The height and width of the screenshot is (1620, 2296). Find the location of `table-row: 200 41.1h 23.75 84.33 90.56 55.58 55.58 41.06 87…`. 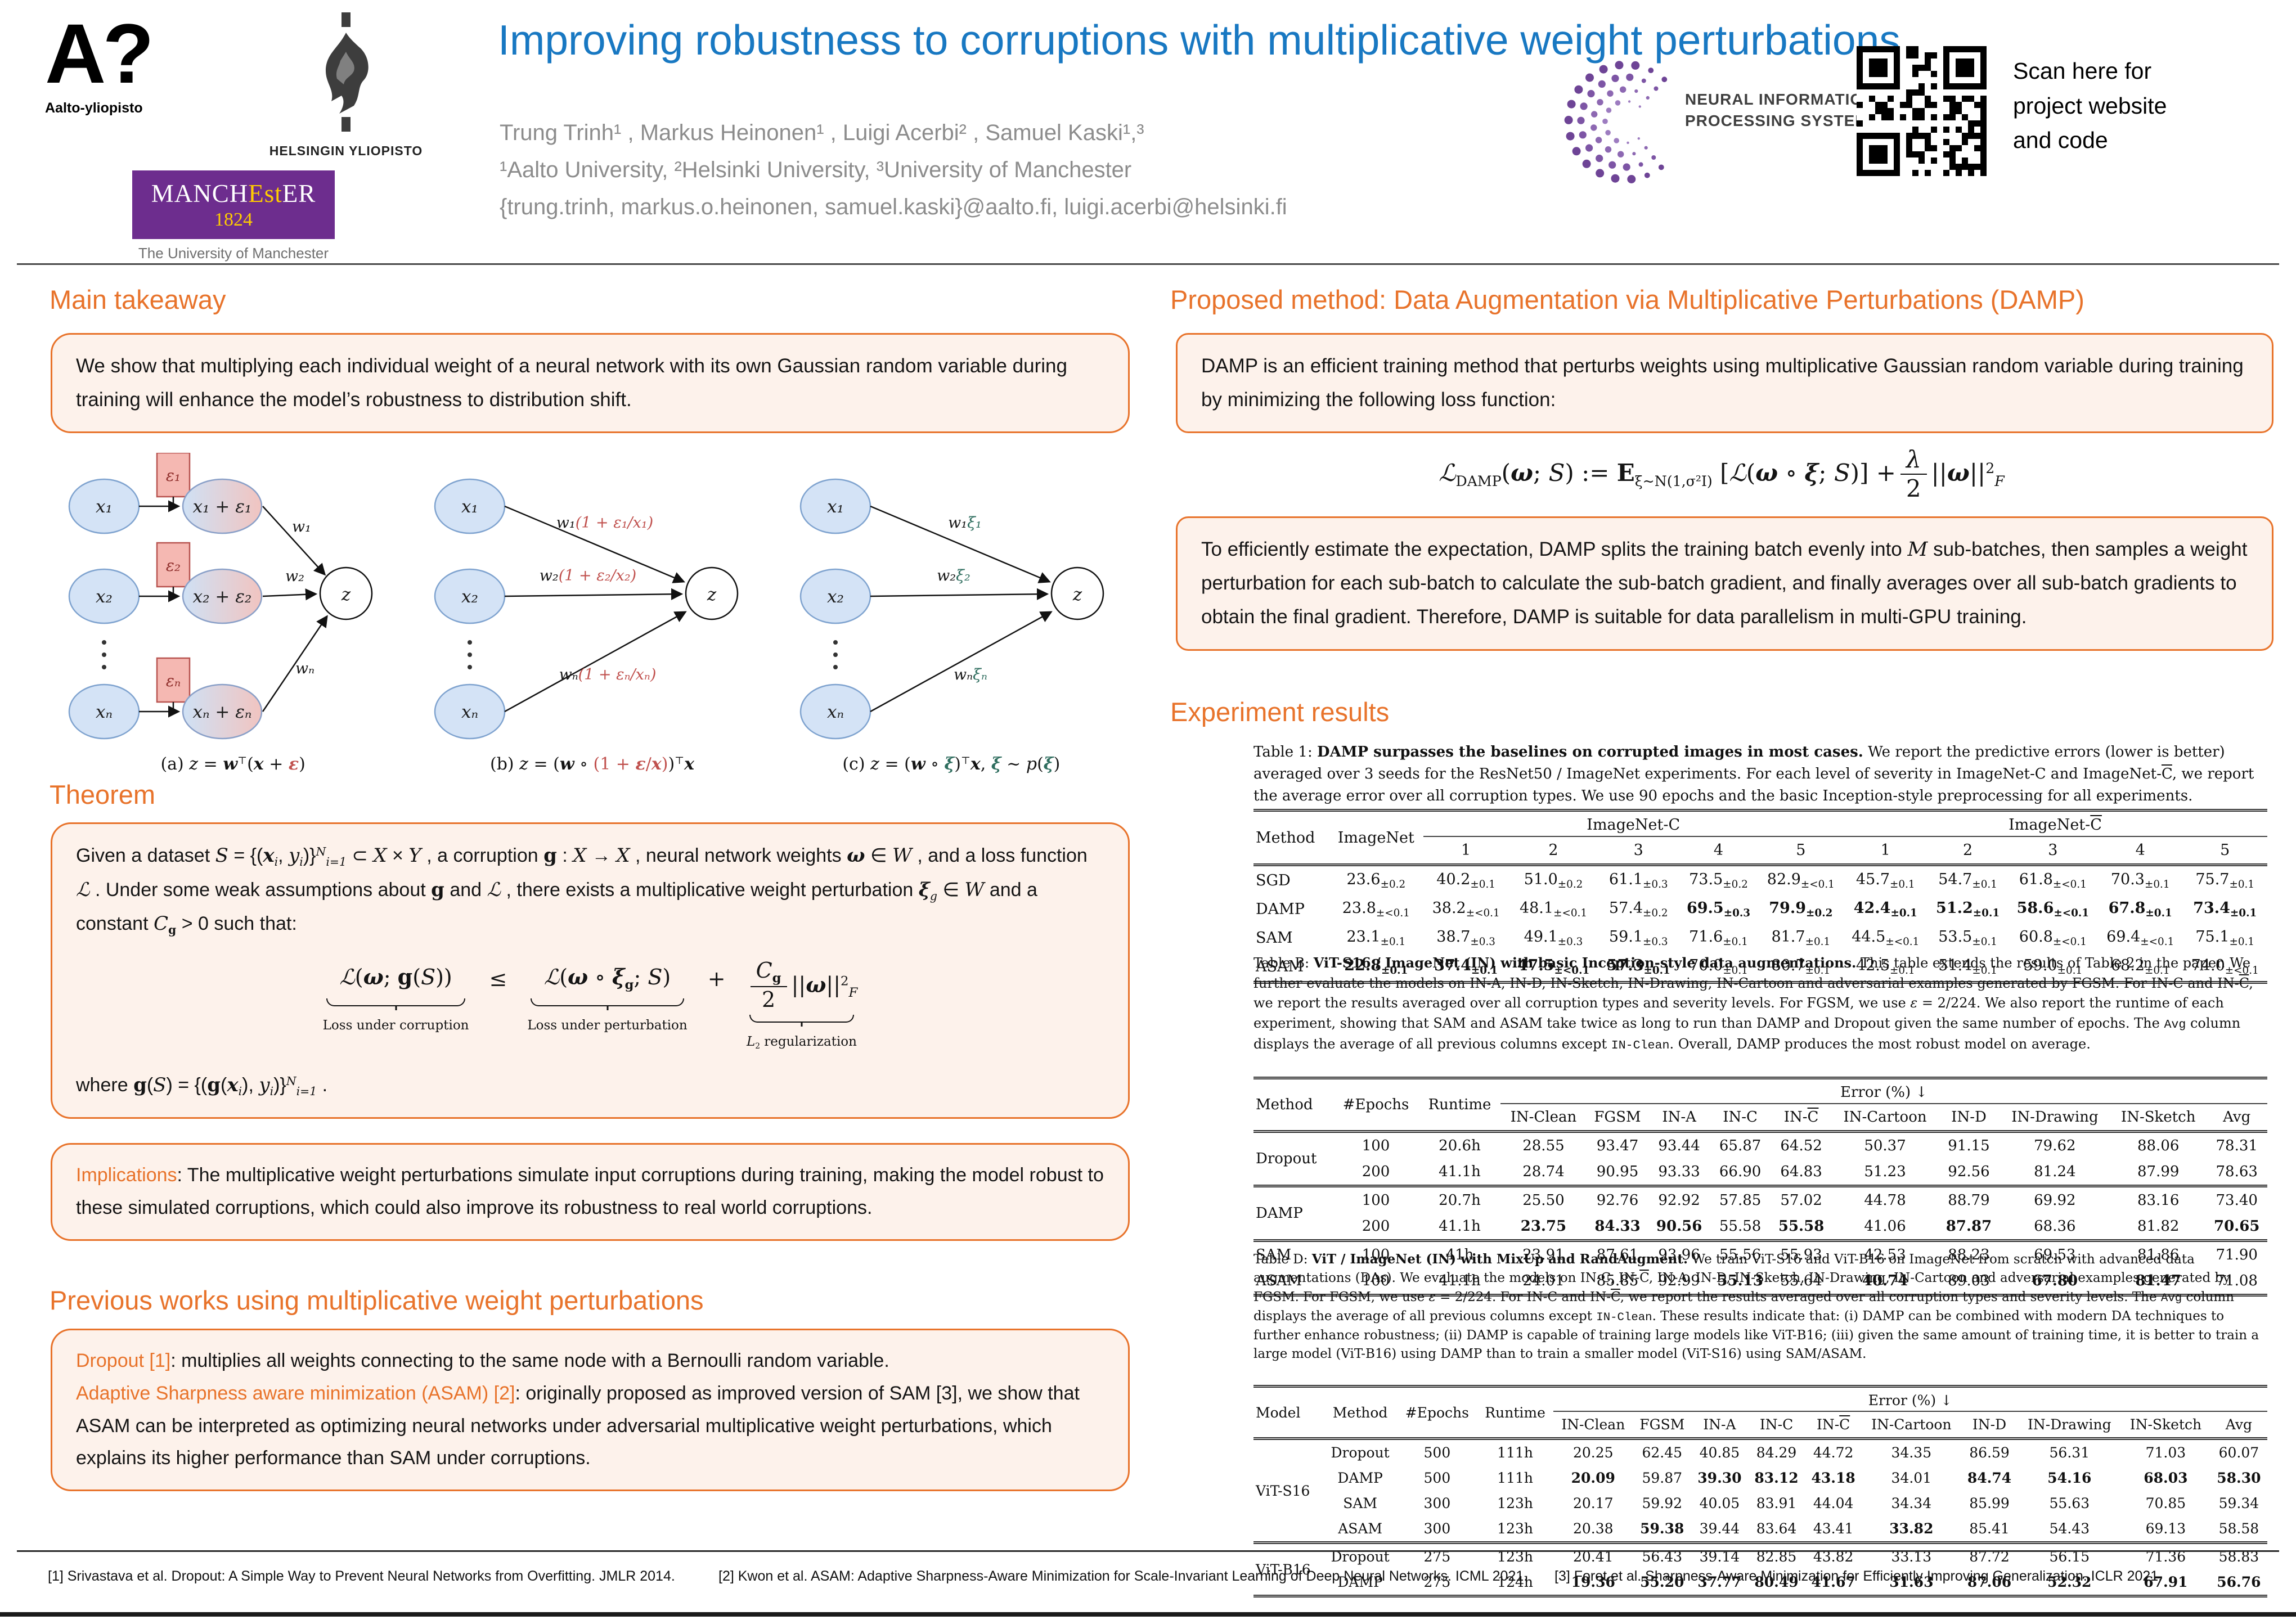

table-row: 200 41.1h 23.75 84.33 90.56 55.58 55.58 41.06 87… is located at coordinates (1811, 1226).